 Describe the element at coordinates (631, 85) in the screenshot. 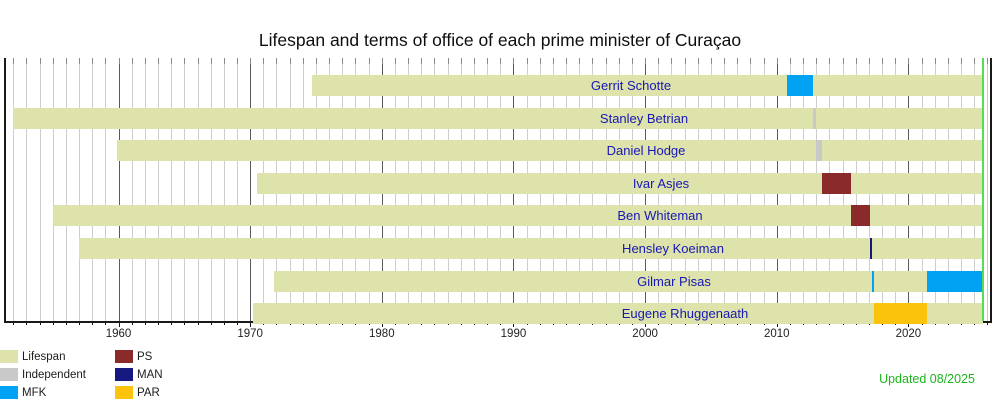

I see `pm-name-label: Gerrit Schotte` at that location.